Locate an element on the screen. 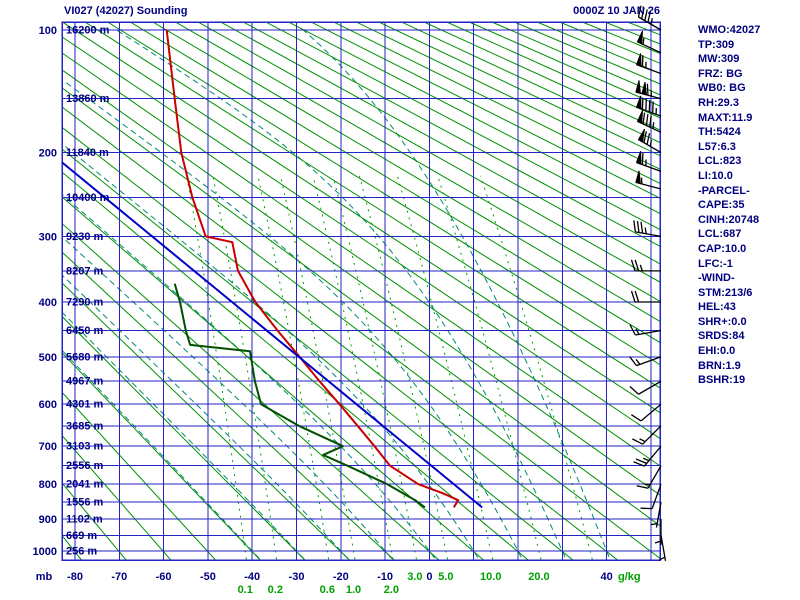 The width and height of the screenshot is (800, 600). height-label: 3103 m is located at coordinates (85, 447).